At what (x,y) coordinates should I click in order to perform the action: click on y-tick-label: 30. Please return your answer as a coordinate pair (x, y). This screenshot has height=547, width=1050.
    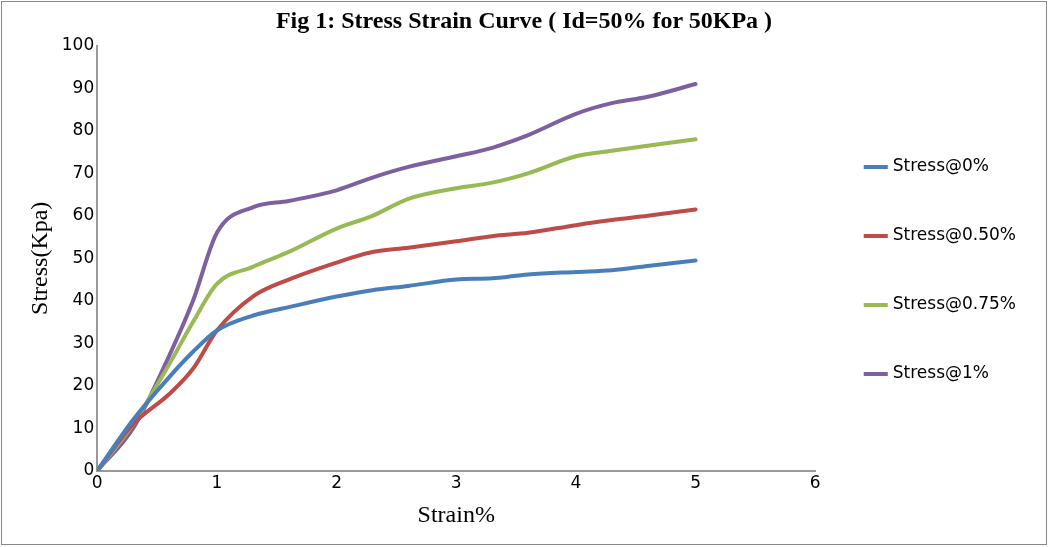
    Looking at the image, I should click on (83, 341).